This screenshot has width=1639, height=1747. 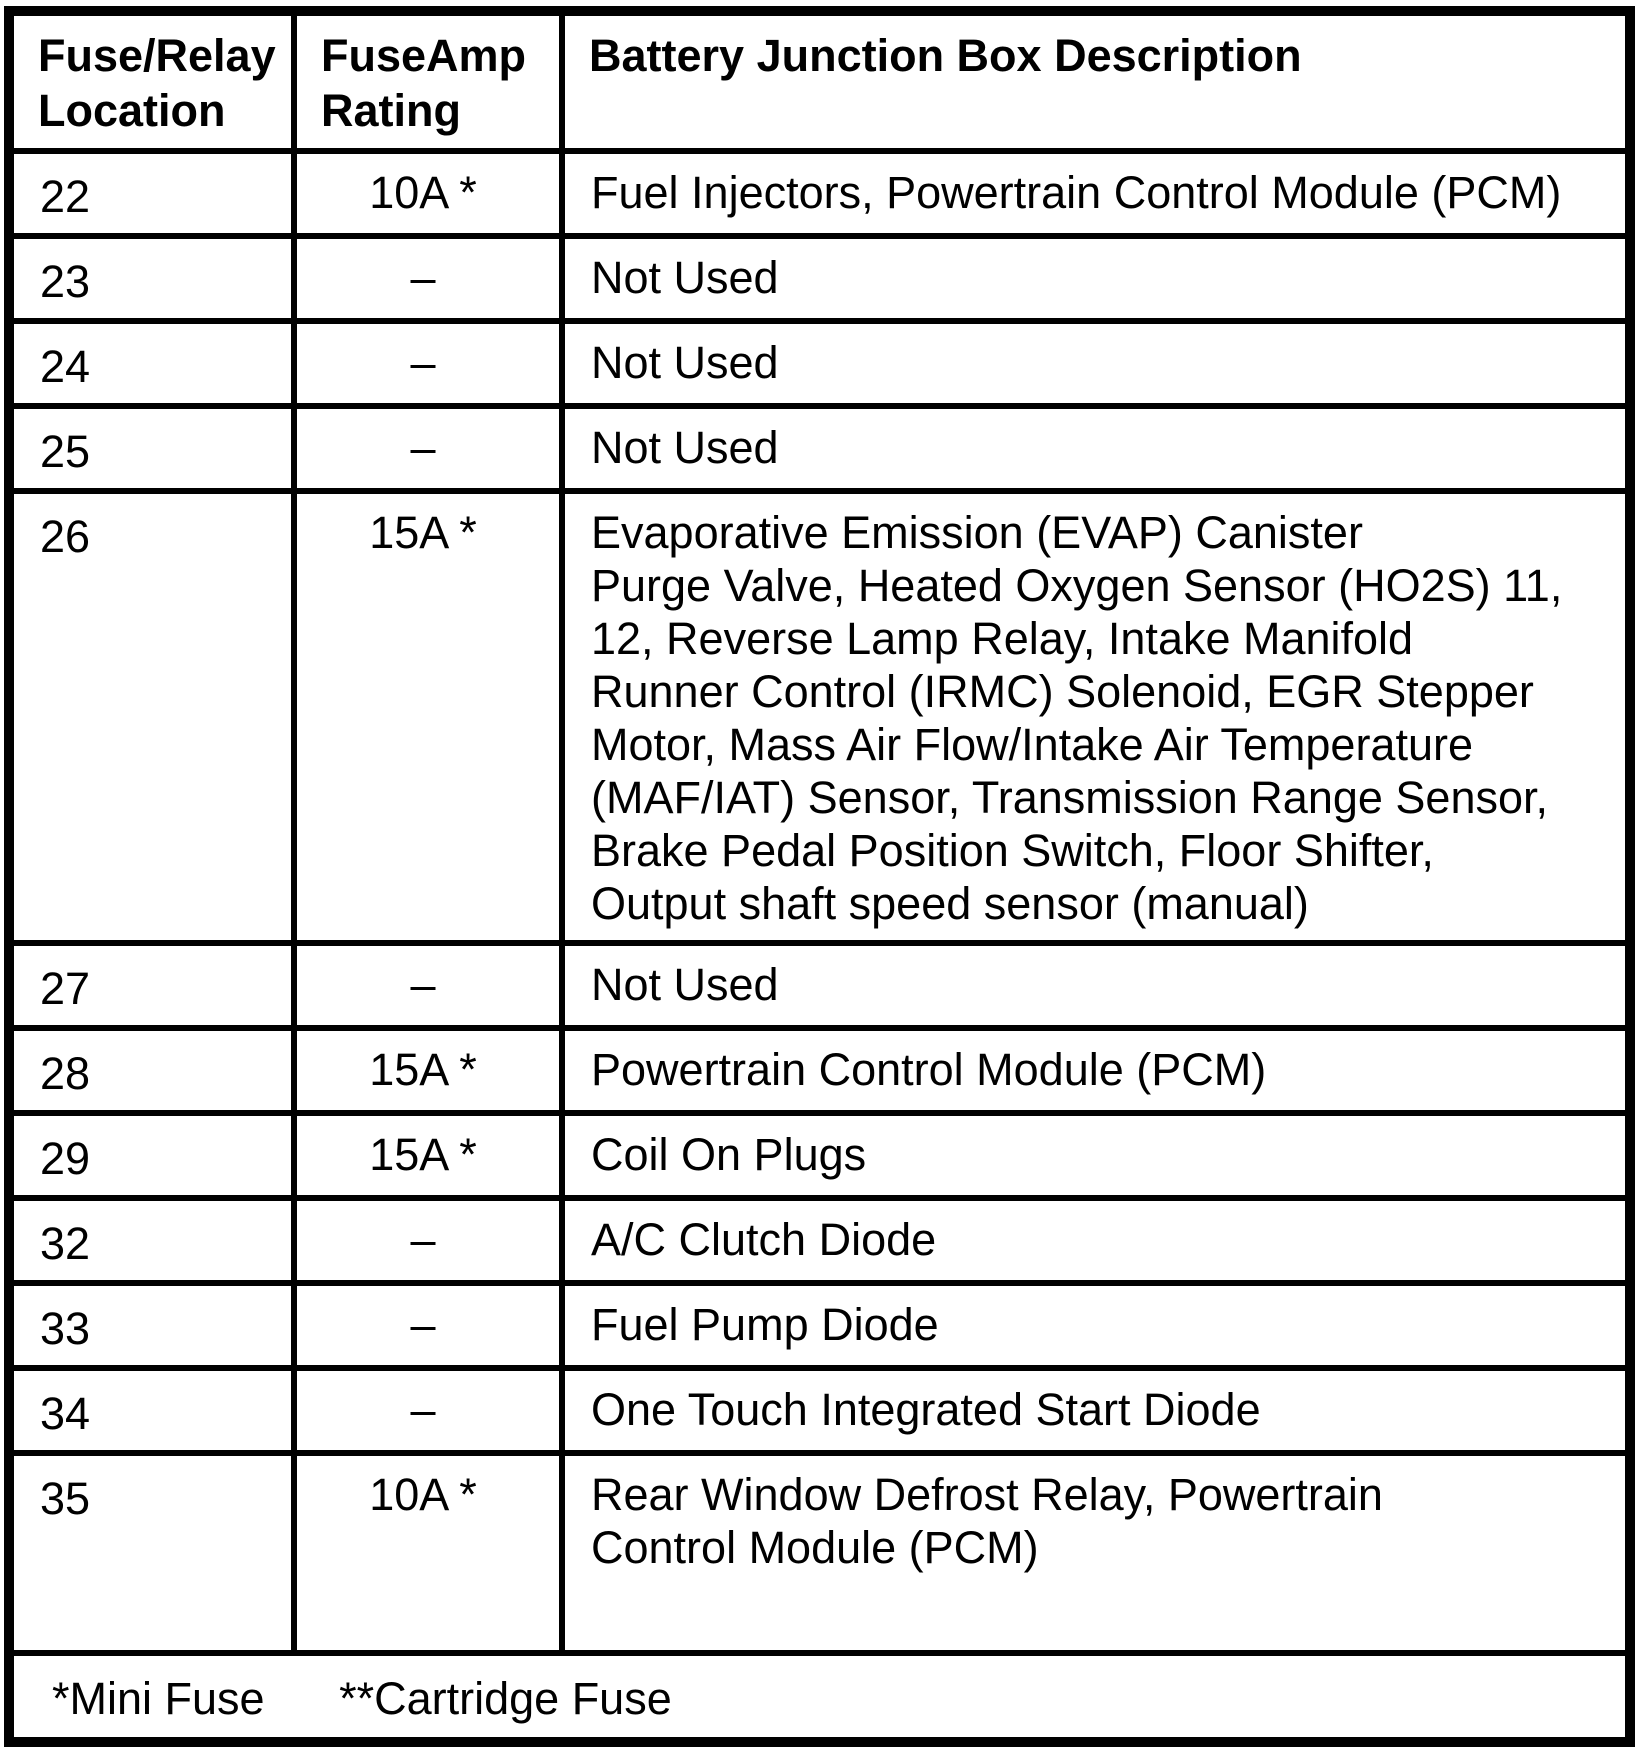 I want to click on cell-location: 34, so click(x=151, y=1410).